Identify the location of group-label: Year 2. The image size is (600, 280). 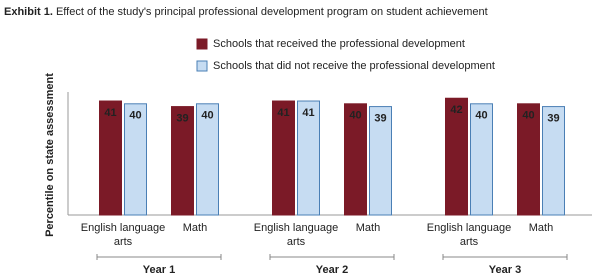
(332, 270).